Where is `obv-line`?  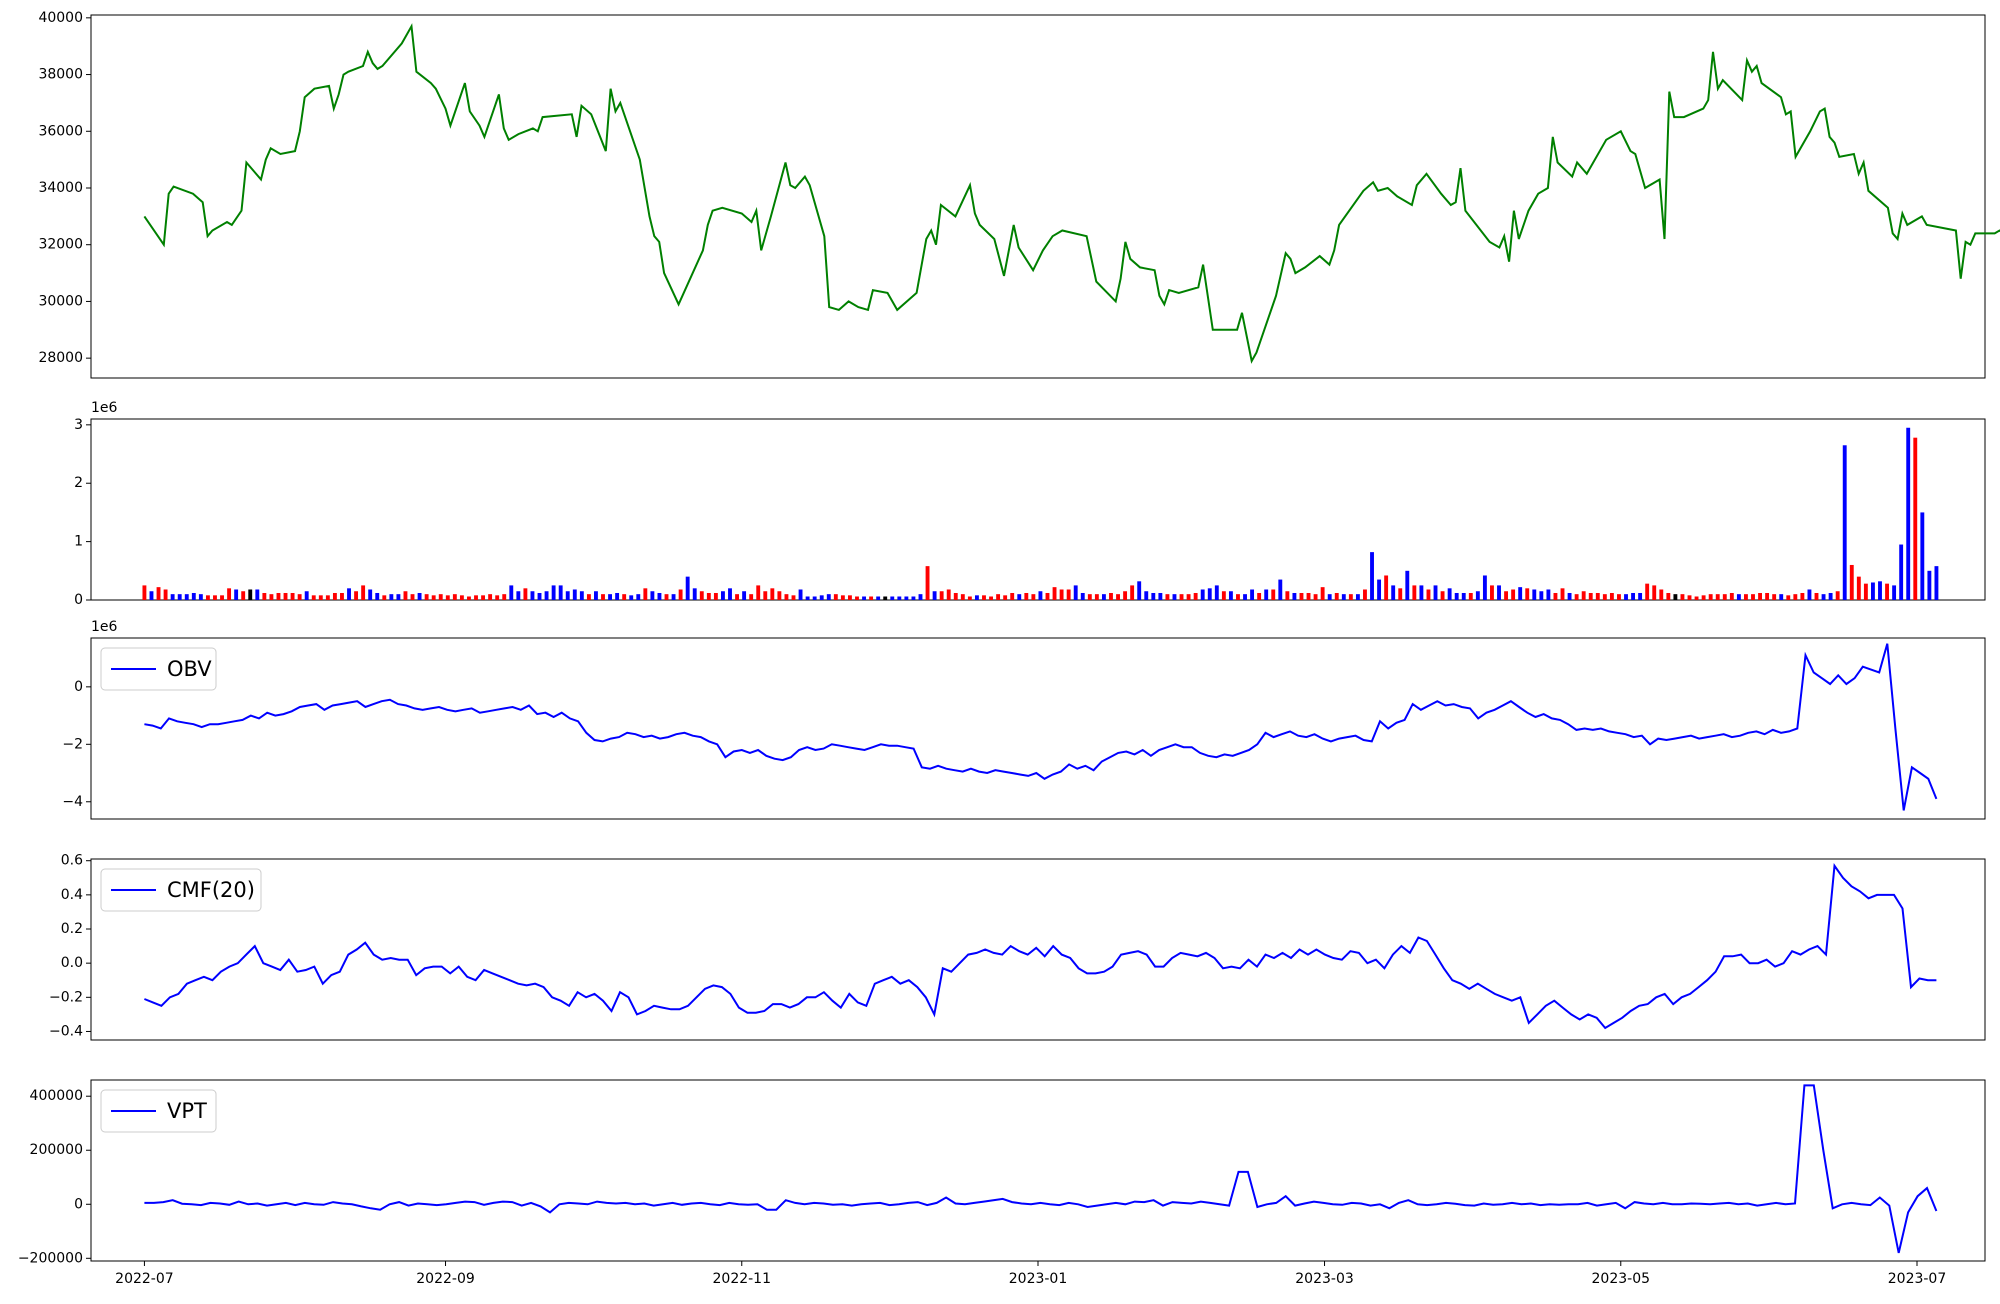 obv-line is located at coordinates (1041, 727).